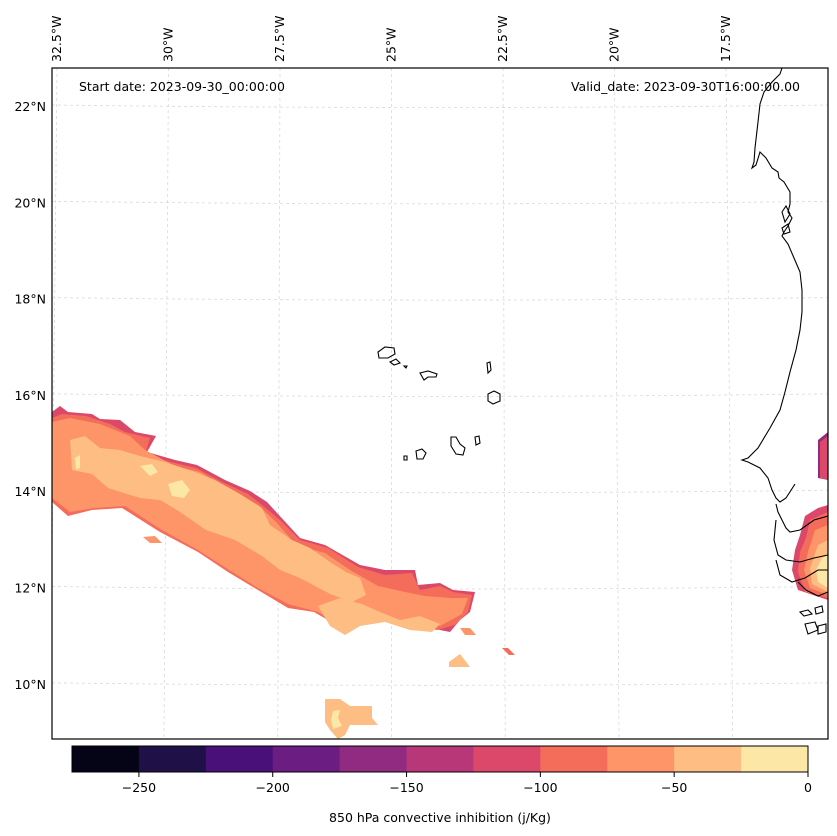 The height and width of the screenshot is (836, 837). Describe the element at coordinates (725, 39) in the screenshot. I see `longitude-tick-label: 17.5°W` at that location.